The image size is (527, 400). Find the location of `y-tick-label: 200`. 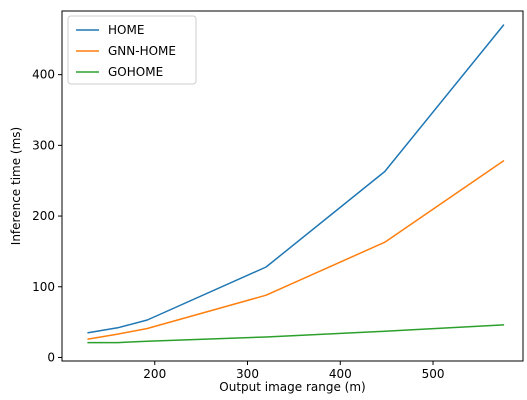

y-tick-label: 200 is located at coordinates (43, 216).